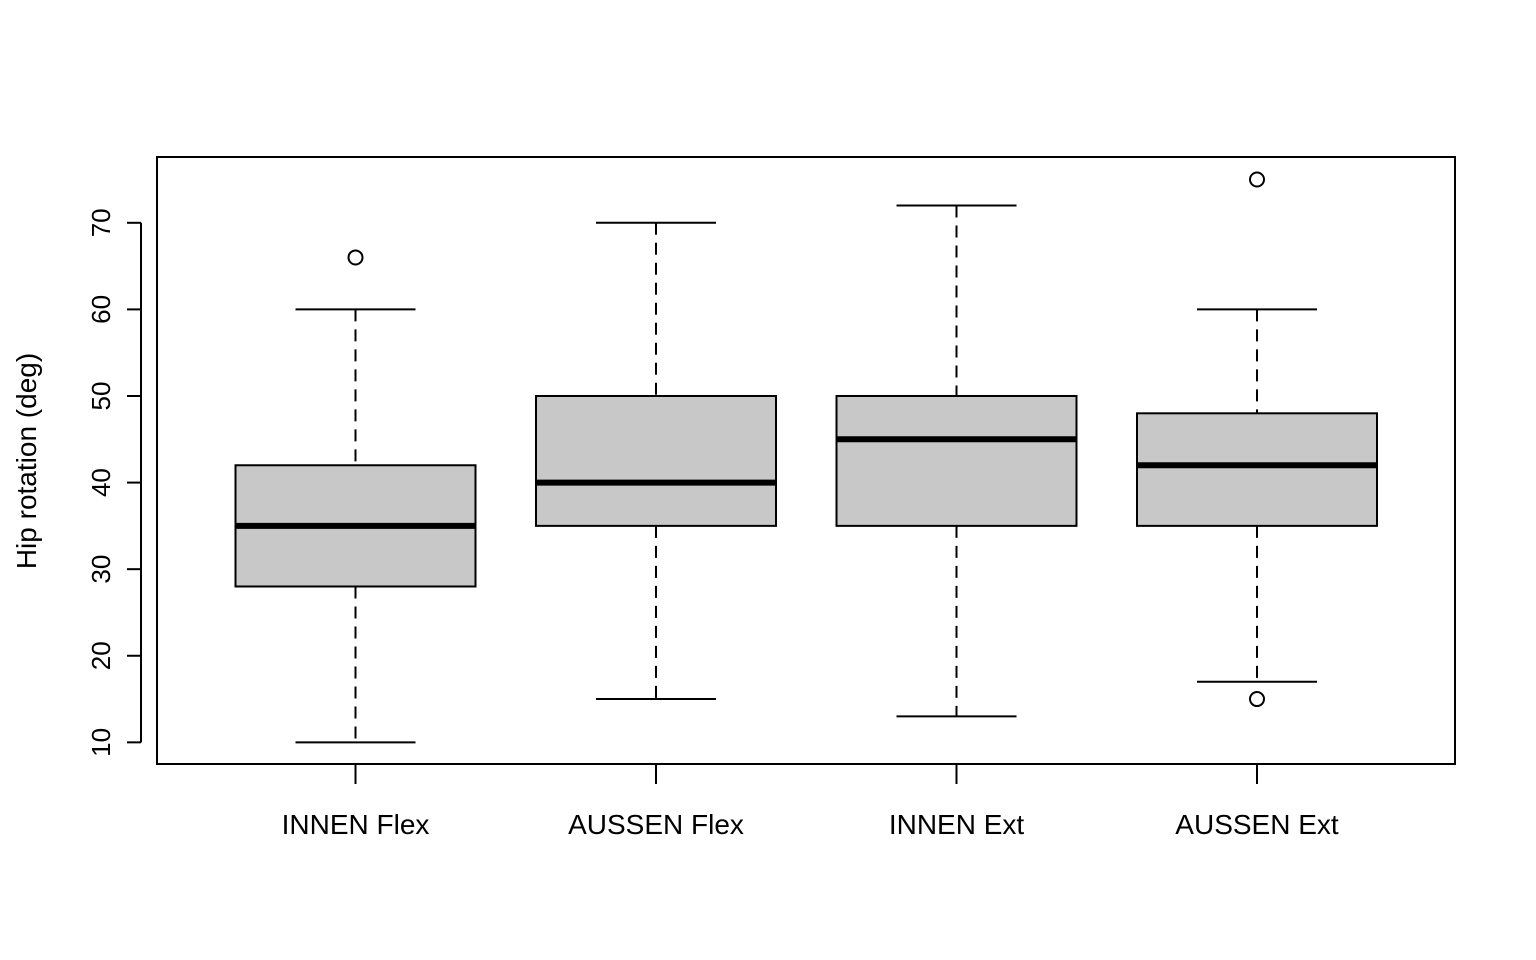 The height and width of the screenshot is (960, 1536). I want to click on y-axis: 10 20 30 40 50 60 70, so click(114, 482).